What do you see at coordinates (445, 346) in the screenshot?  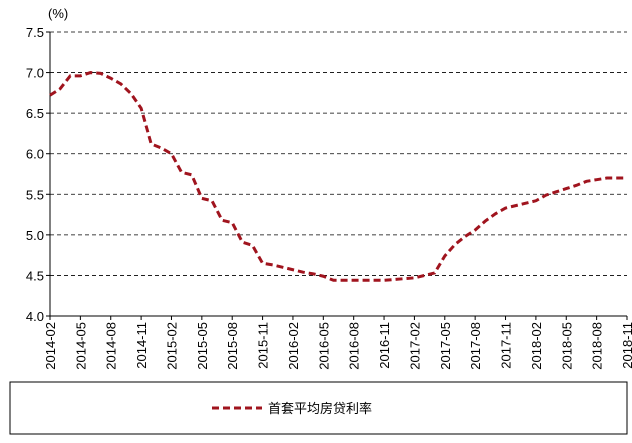 I see `x-tick-label: 2017-05` at bounding box center [445, 346].